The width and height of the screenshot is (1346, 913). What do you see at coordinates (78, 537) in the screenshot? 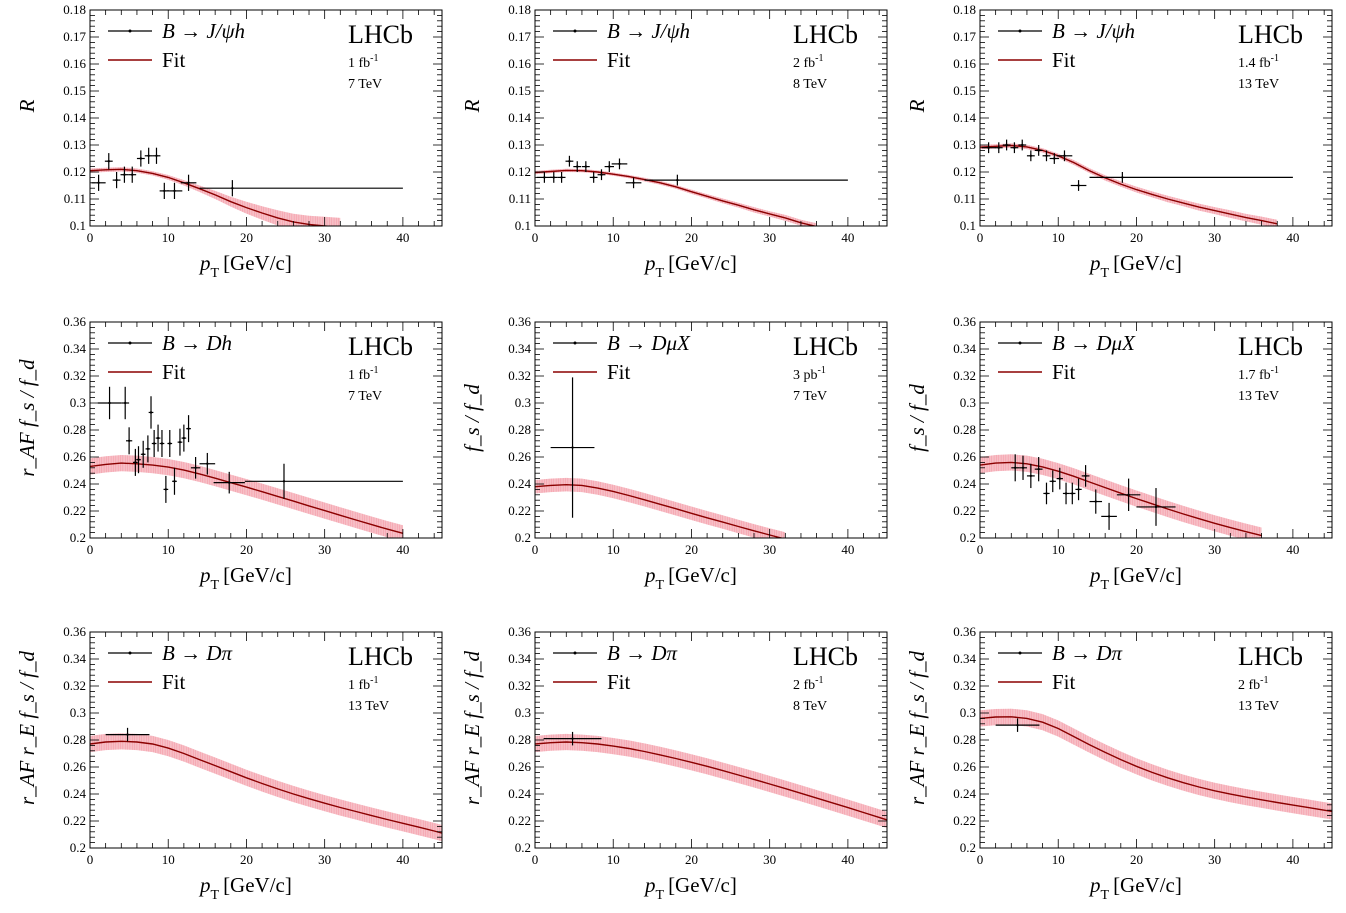
I see `y-tick-label: 0.2` at bounding box center [78, 537].